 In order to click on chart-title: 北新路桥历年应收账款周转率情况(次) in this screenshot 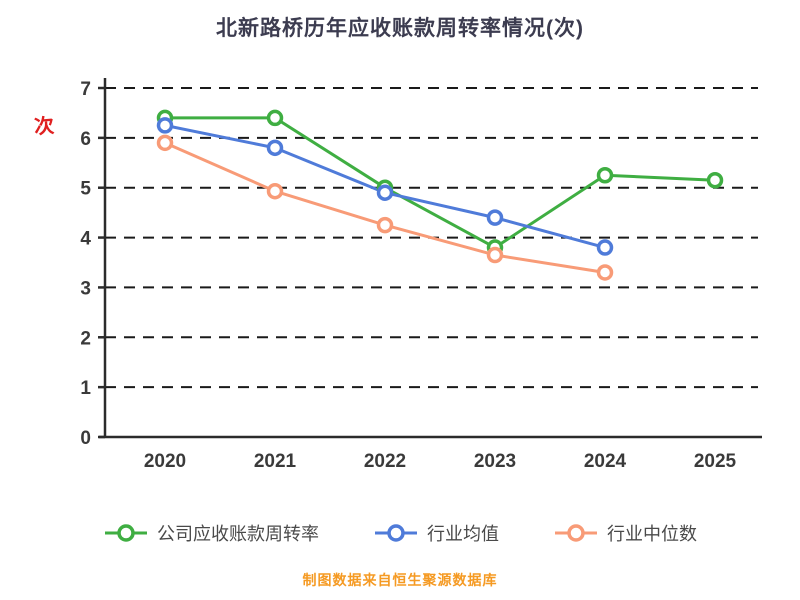, I will do `click(400, 28)`.